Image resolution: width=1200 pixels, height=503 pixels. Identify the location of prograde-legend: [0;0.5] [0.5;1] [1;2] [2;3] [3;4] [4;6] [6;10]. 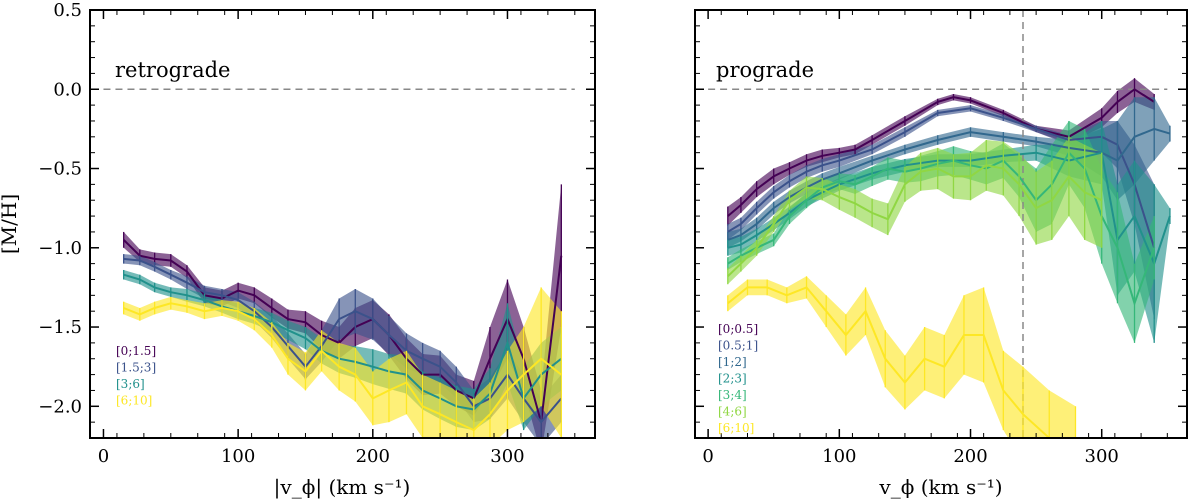
(738, 378).